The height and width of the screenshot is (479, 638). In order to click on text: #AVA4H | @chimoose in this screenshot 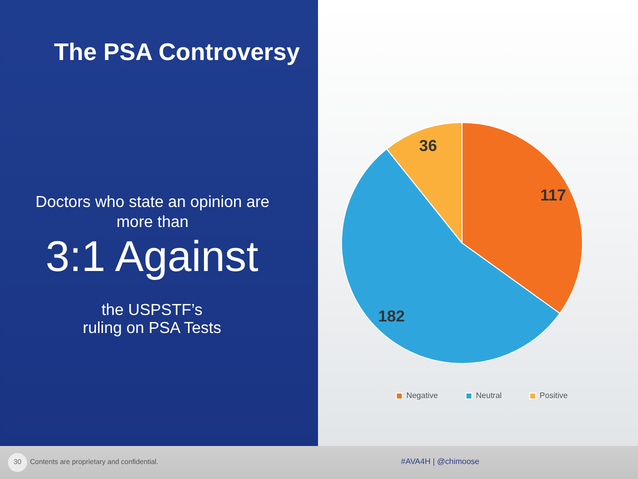, I will do `click(440, 462)`.